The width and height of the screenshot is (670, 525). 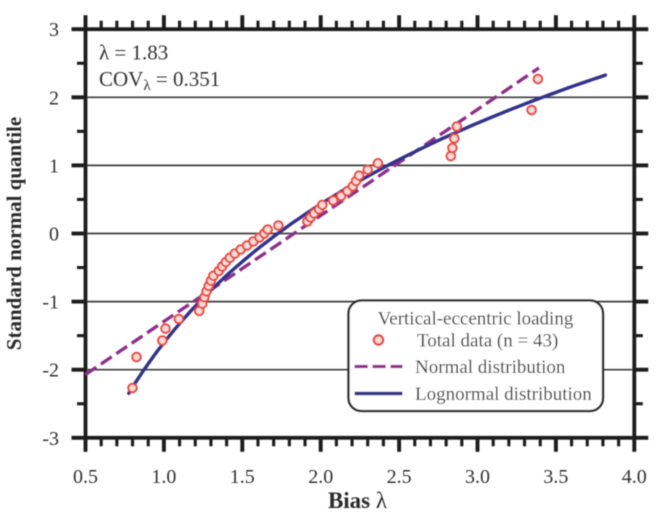 What do you see at coordinates (50, 303) in the screenshot?
I see `svg-text: -1` at bounding box center [50, 303].